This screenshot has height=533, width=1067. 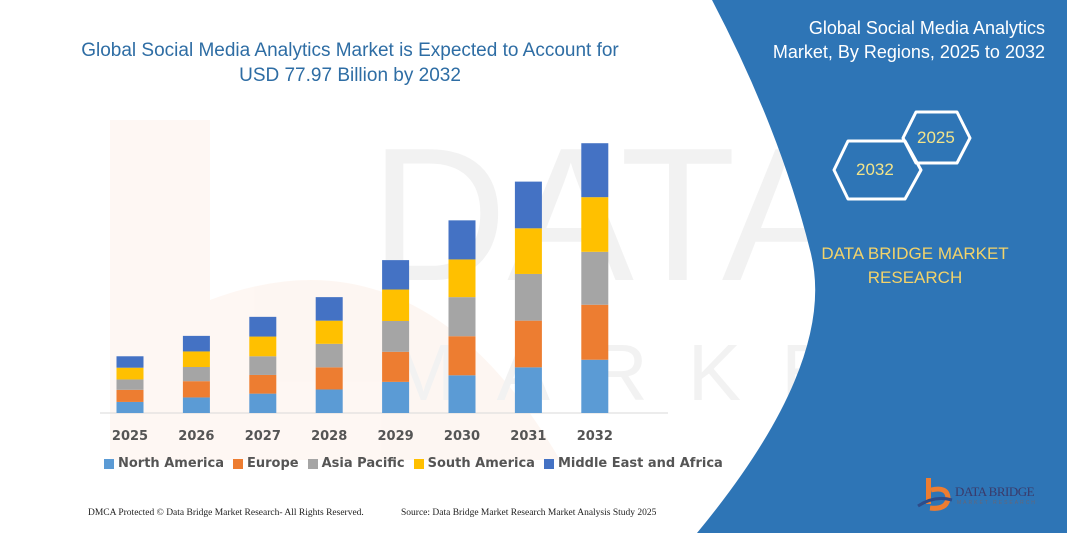 I want to click on legend-item: North America, so click(x=164, y=463).